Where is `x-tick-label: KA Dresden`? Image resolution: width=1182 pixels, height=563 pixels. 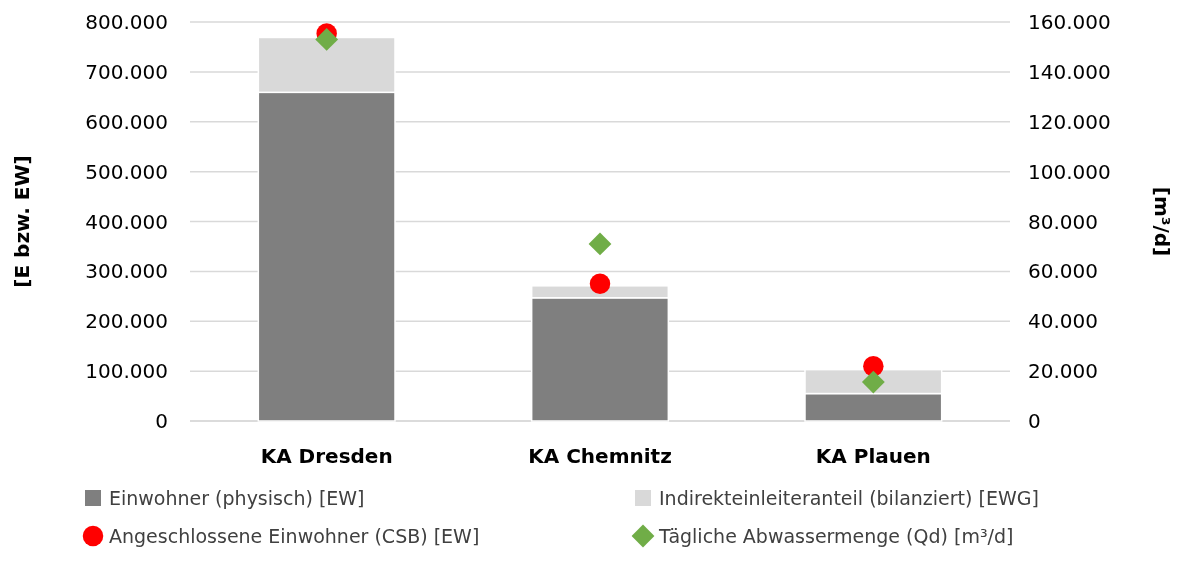
x-tick-label: KA Dresden is located at coordinates (326, 456).